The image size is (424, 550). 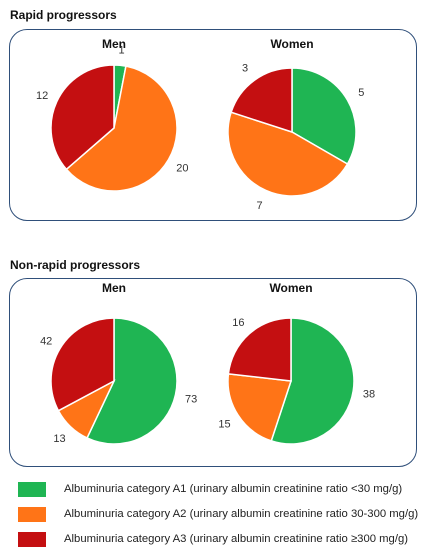 I want to click on data-label-nonrapid-men-a3: 42, so click(x=46, y=341).